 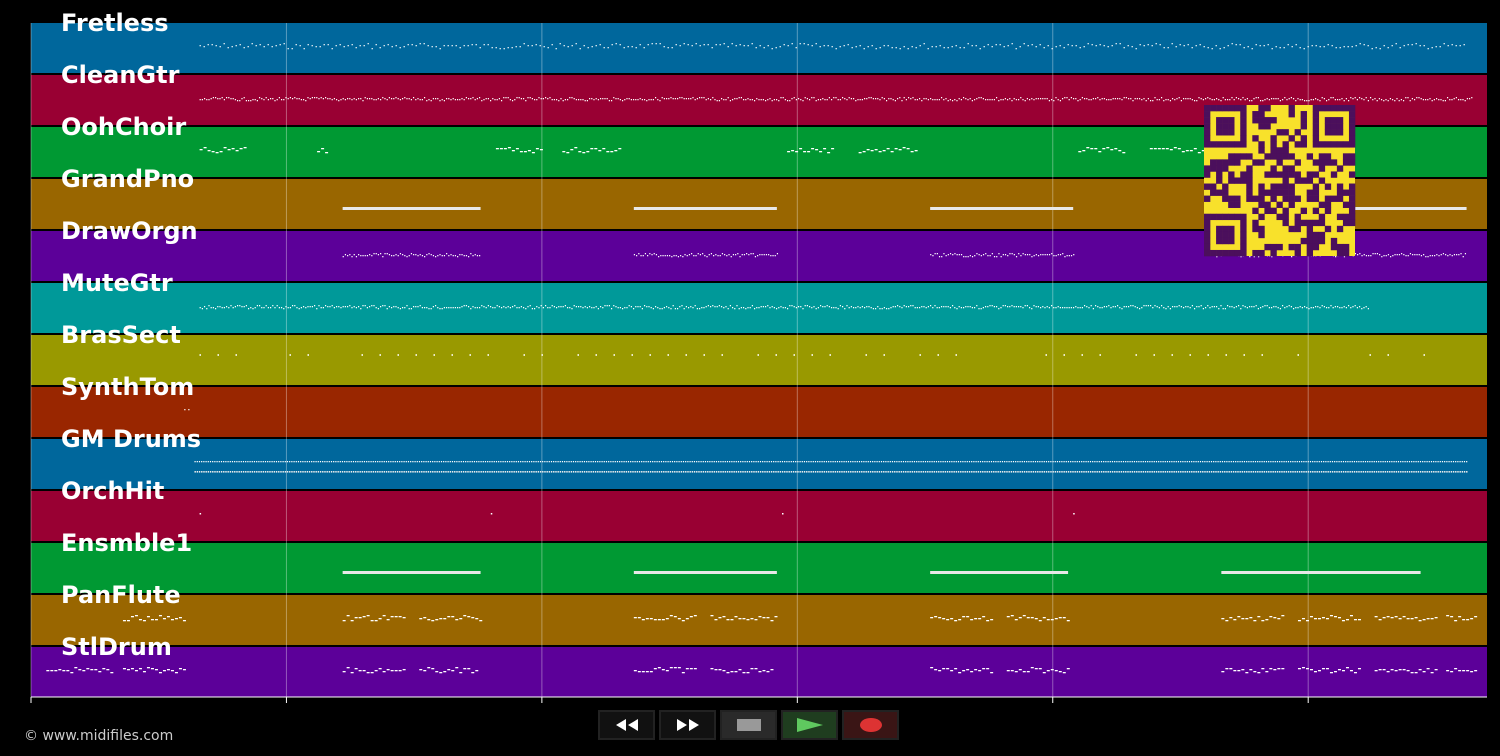 What do you see at coordinates (870, 725) in the screenshot?
I see `record-button` at bounding box center [870, 725].